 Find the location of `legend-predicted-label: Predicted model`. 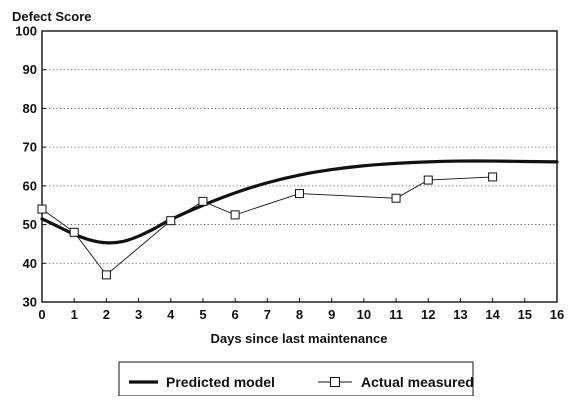

legend-predicted-label: Predicted model is located at coordinates (220, 382).